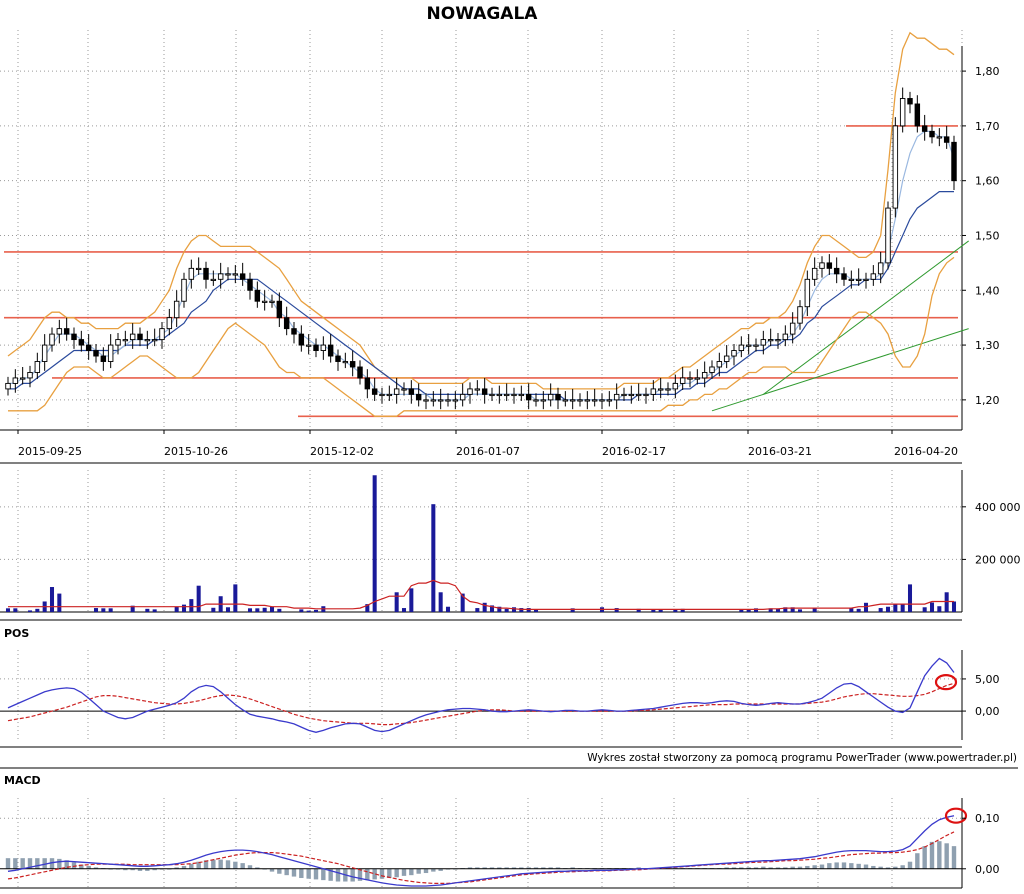  Describe the element at coordinates (987, 400) in the screenshot. I see `price-ytick-label-0: 1,20` at that location.